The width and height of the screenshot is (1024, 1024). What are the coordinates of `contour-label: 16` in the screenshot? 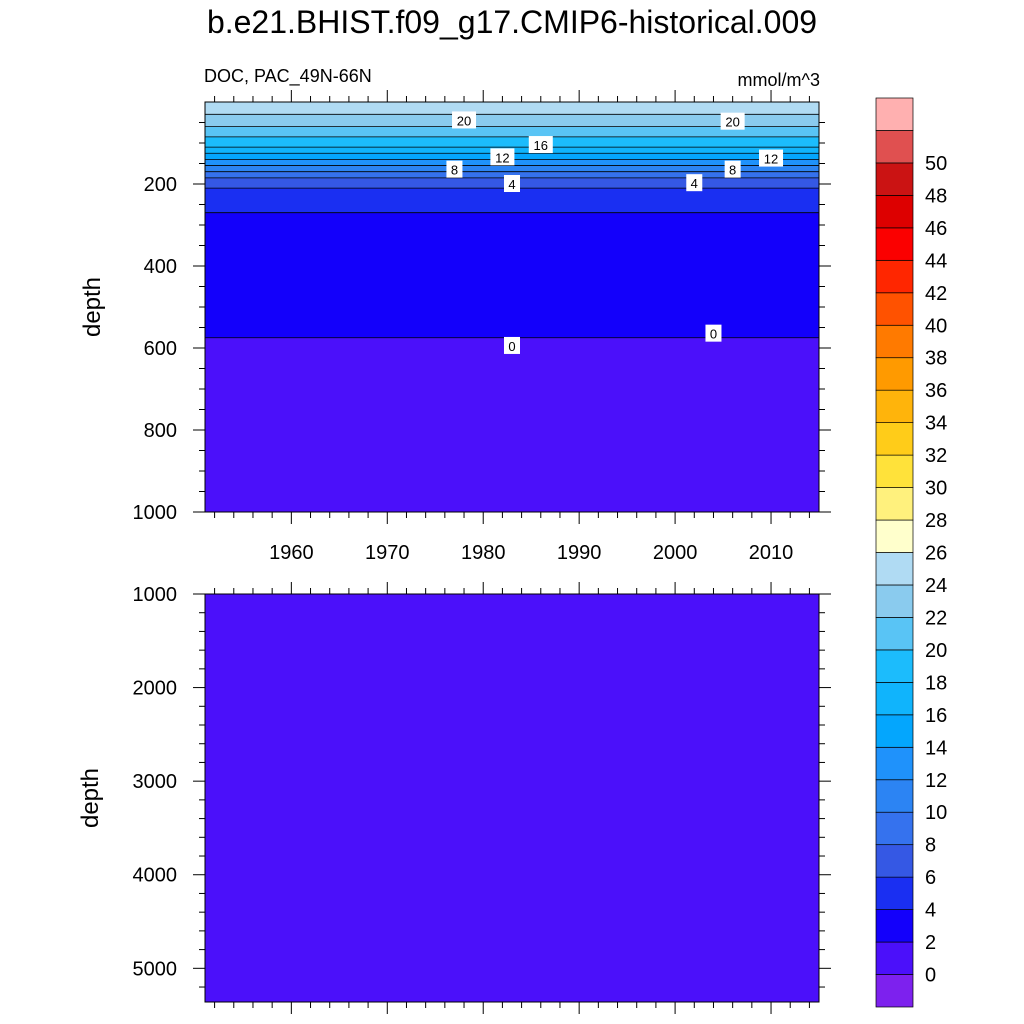 It's located at (541, 145).